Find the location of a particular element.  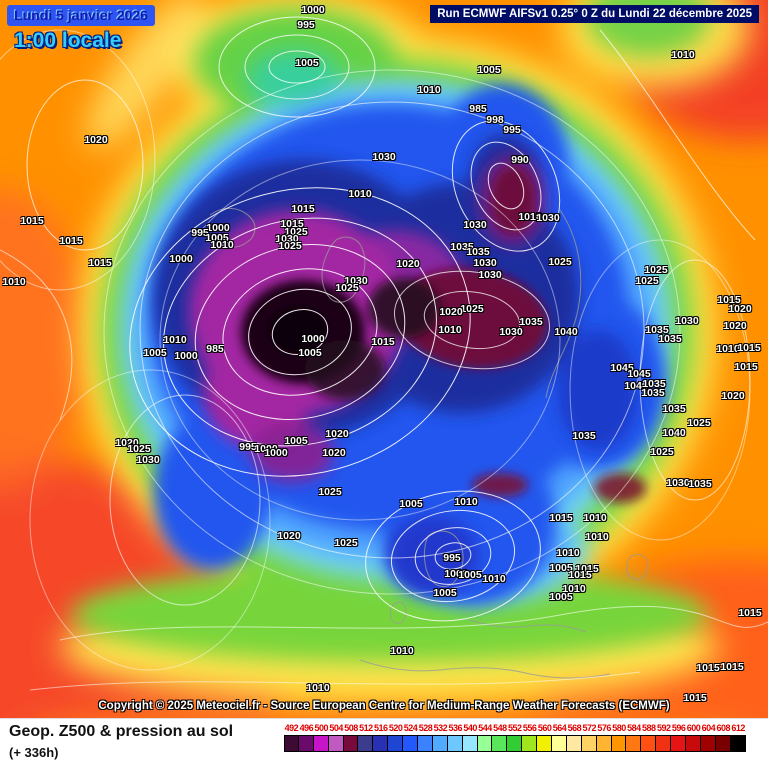

scale-step: 600 is located at coordinates (693, 737).